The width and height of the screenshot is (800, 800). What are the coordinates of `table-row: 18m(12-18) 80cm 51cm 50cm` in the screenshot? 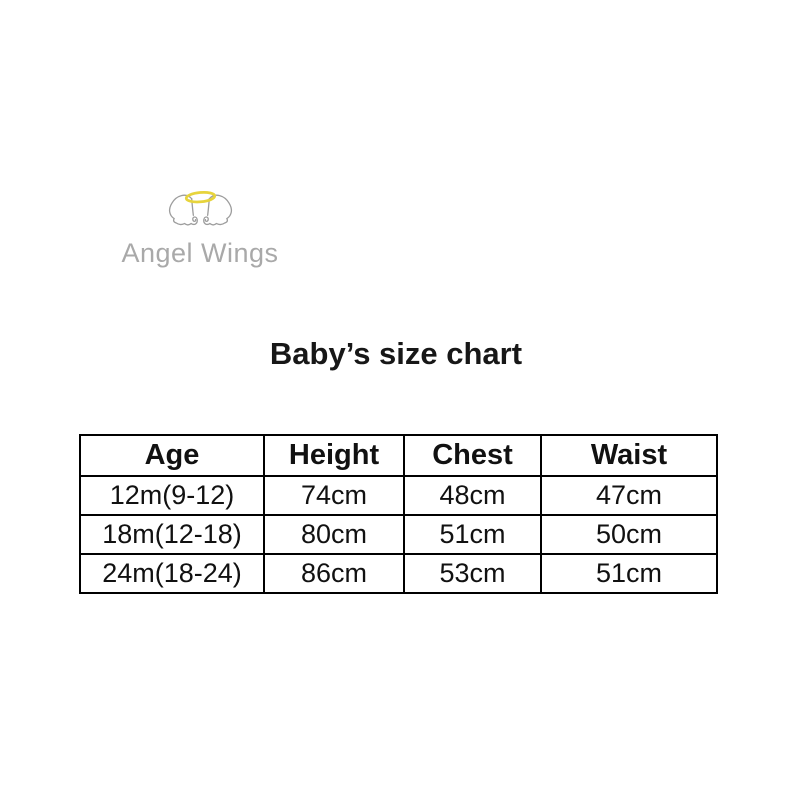 It's located at (398, 534).